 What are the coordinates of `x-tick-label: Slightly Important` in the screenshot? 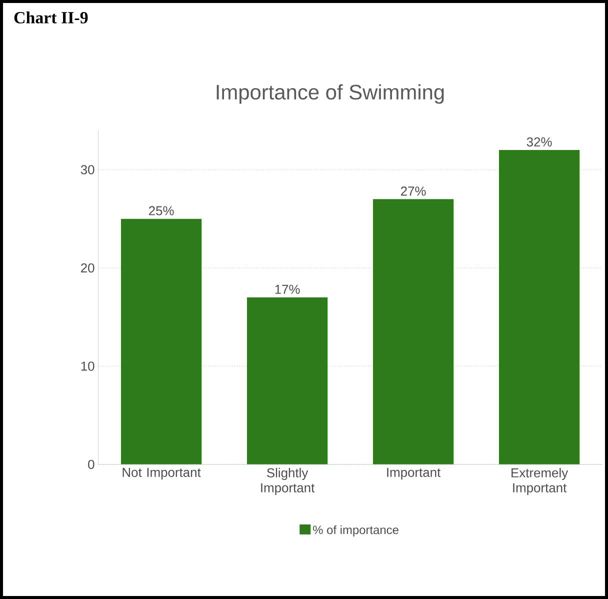 It's located at (288, 481).